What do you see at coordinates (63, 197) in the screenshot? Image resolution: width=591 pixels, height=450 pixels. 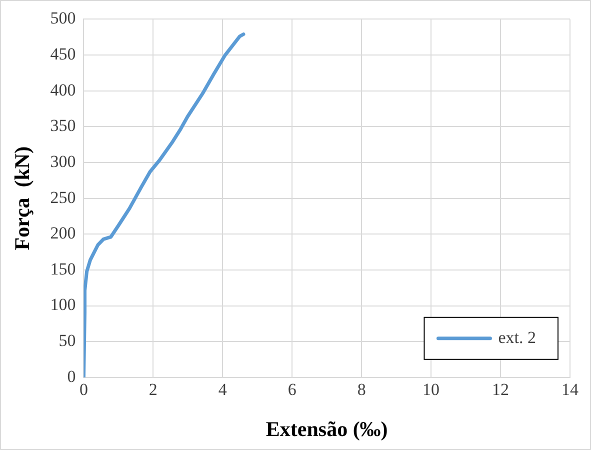 I see `y-tick-label: 250` at bounding box center [63, 197].